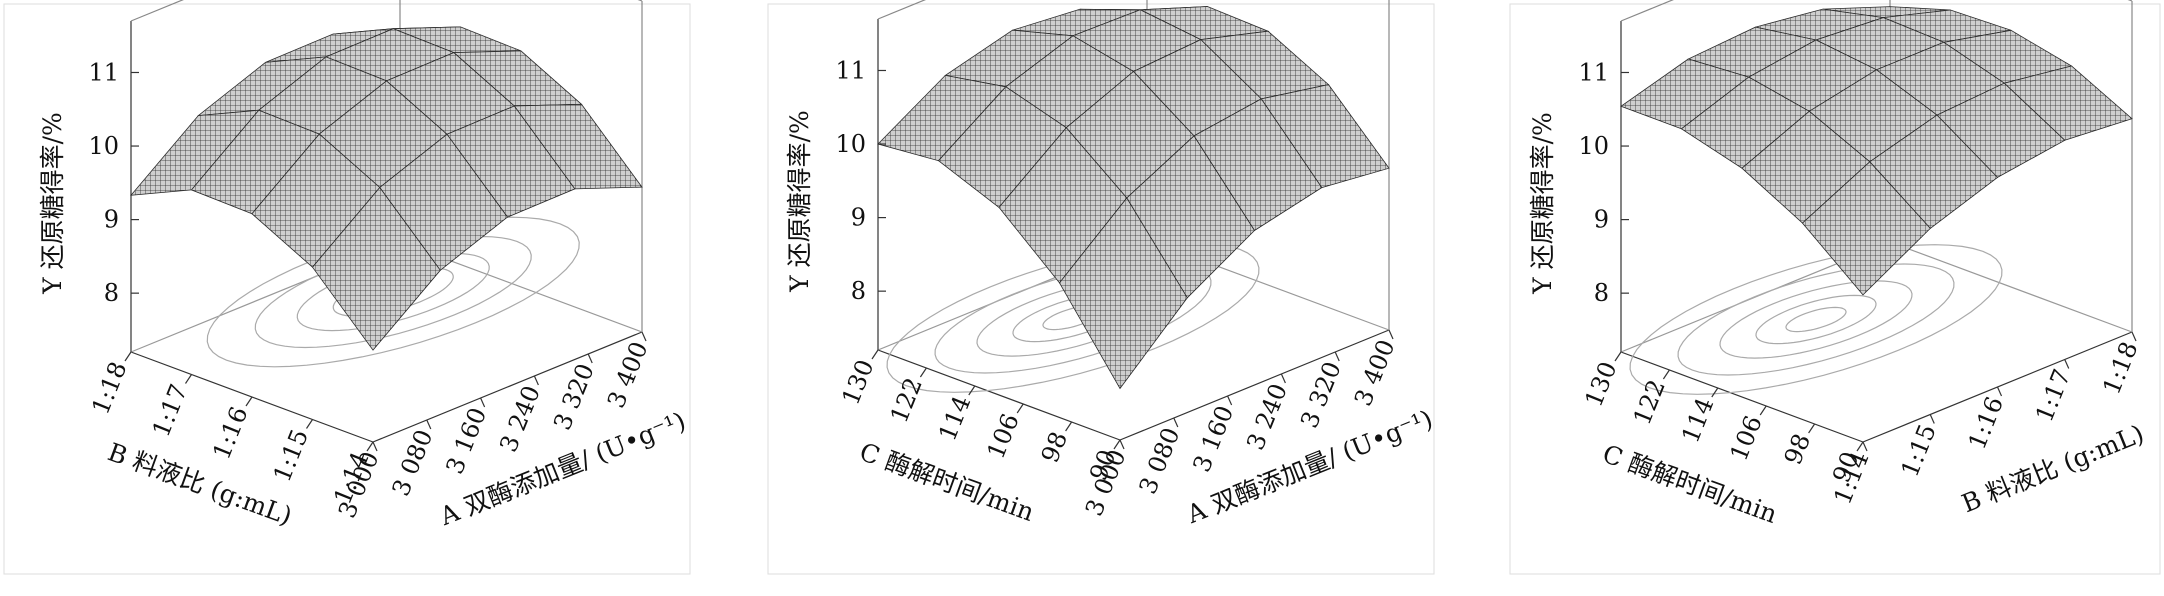 This screenshot has height=596, width=2164. What do you see at coordinates (200, 483) in the screenshot?
I see `y-axis-title: B 料液比 (g:mL)` at bounding box center [200, 483].